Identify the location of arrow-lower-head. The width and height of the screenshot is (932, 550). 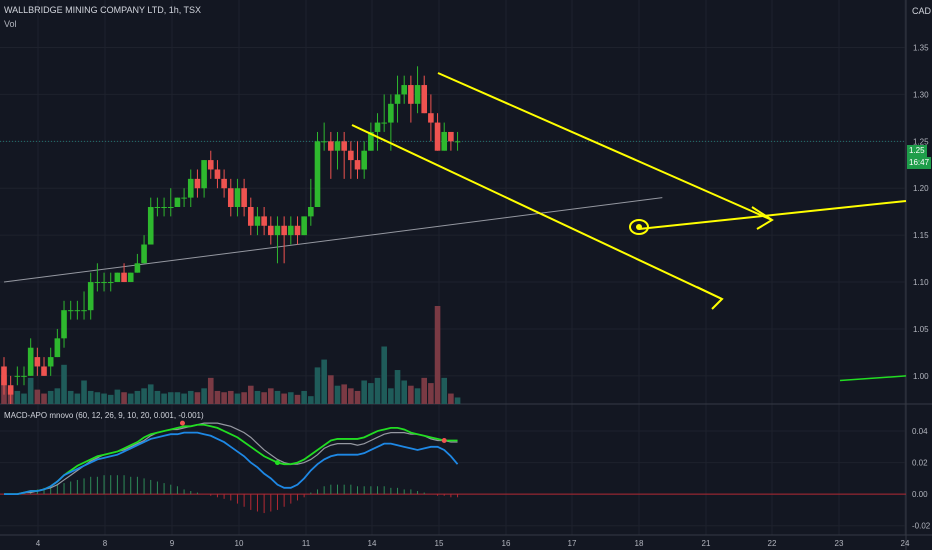
(710, 298).